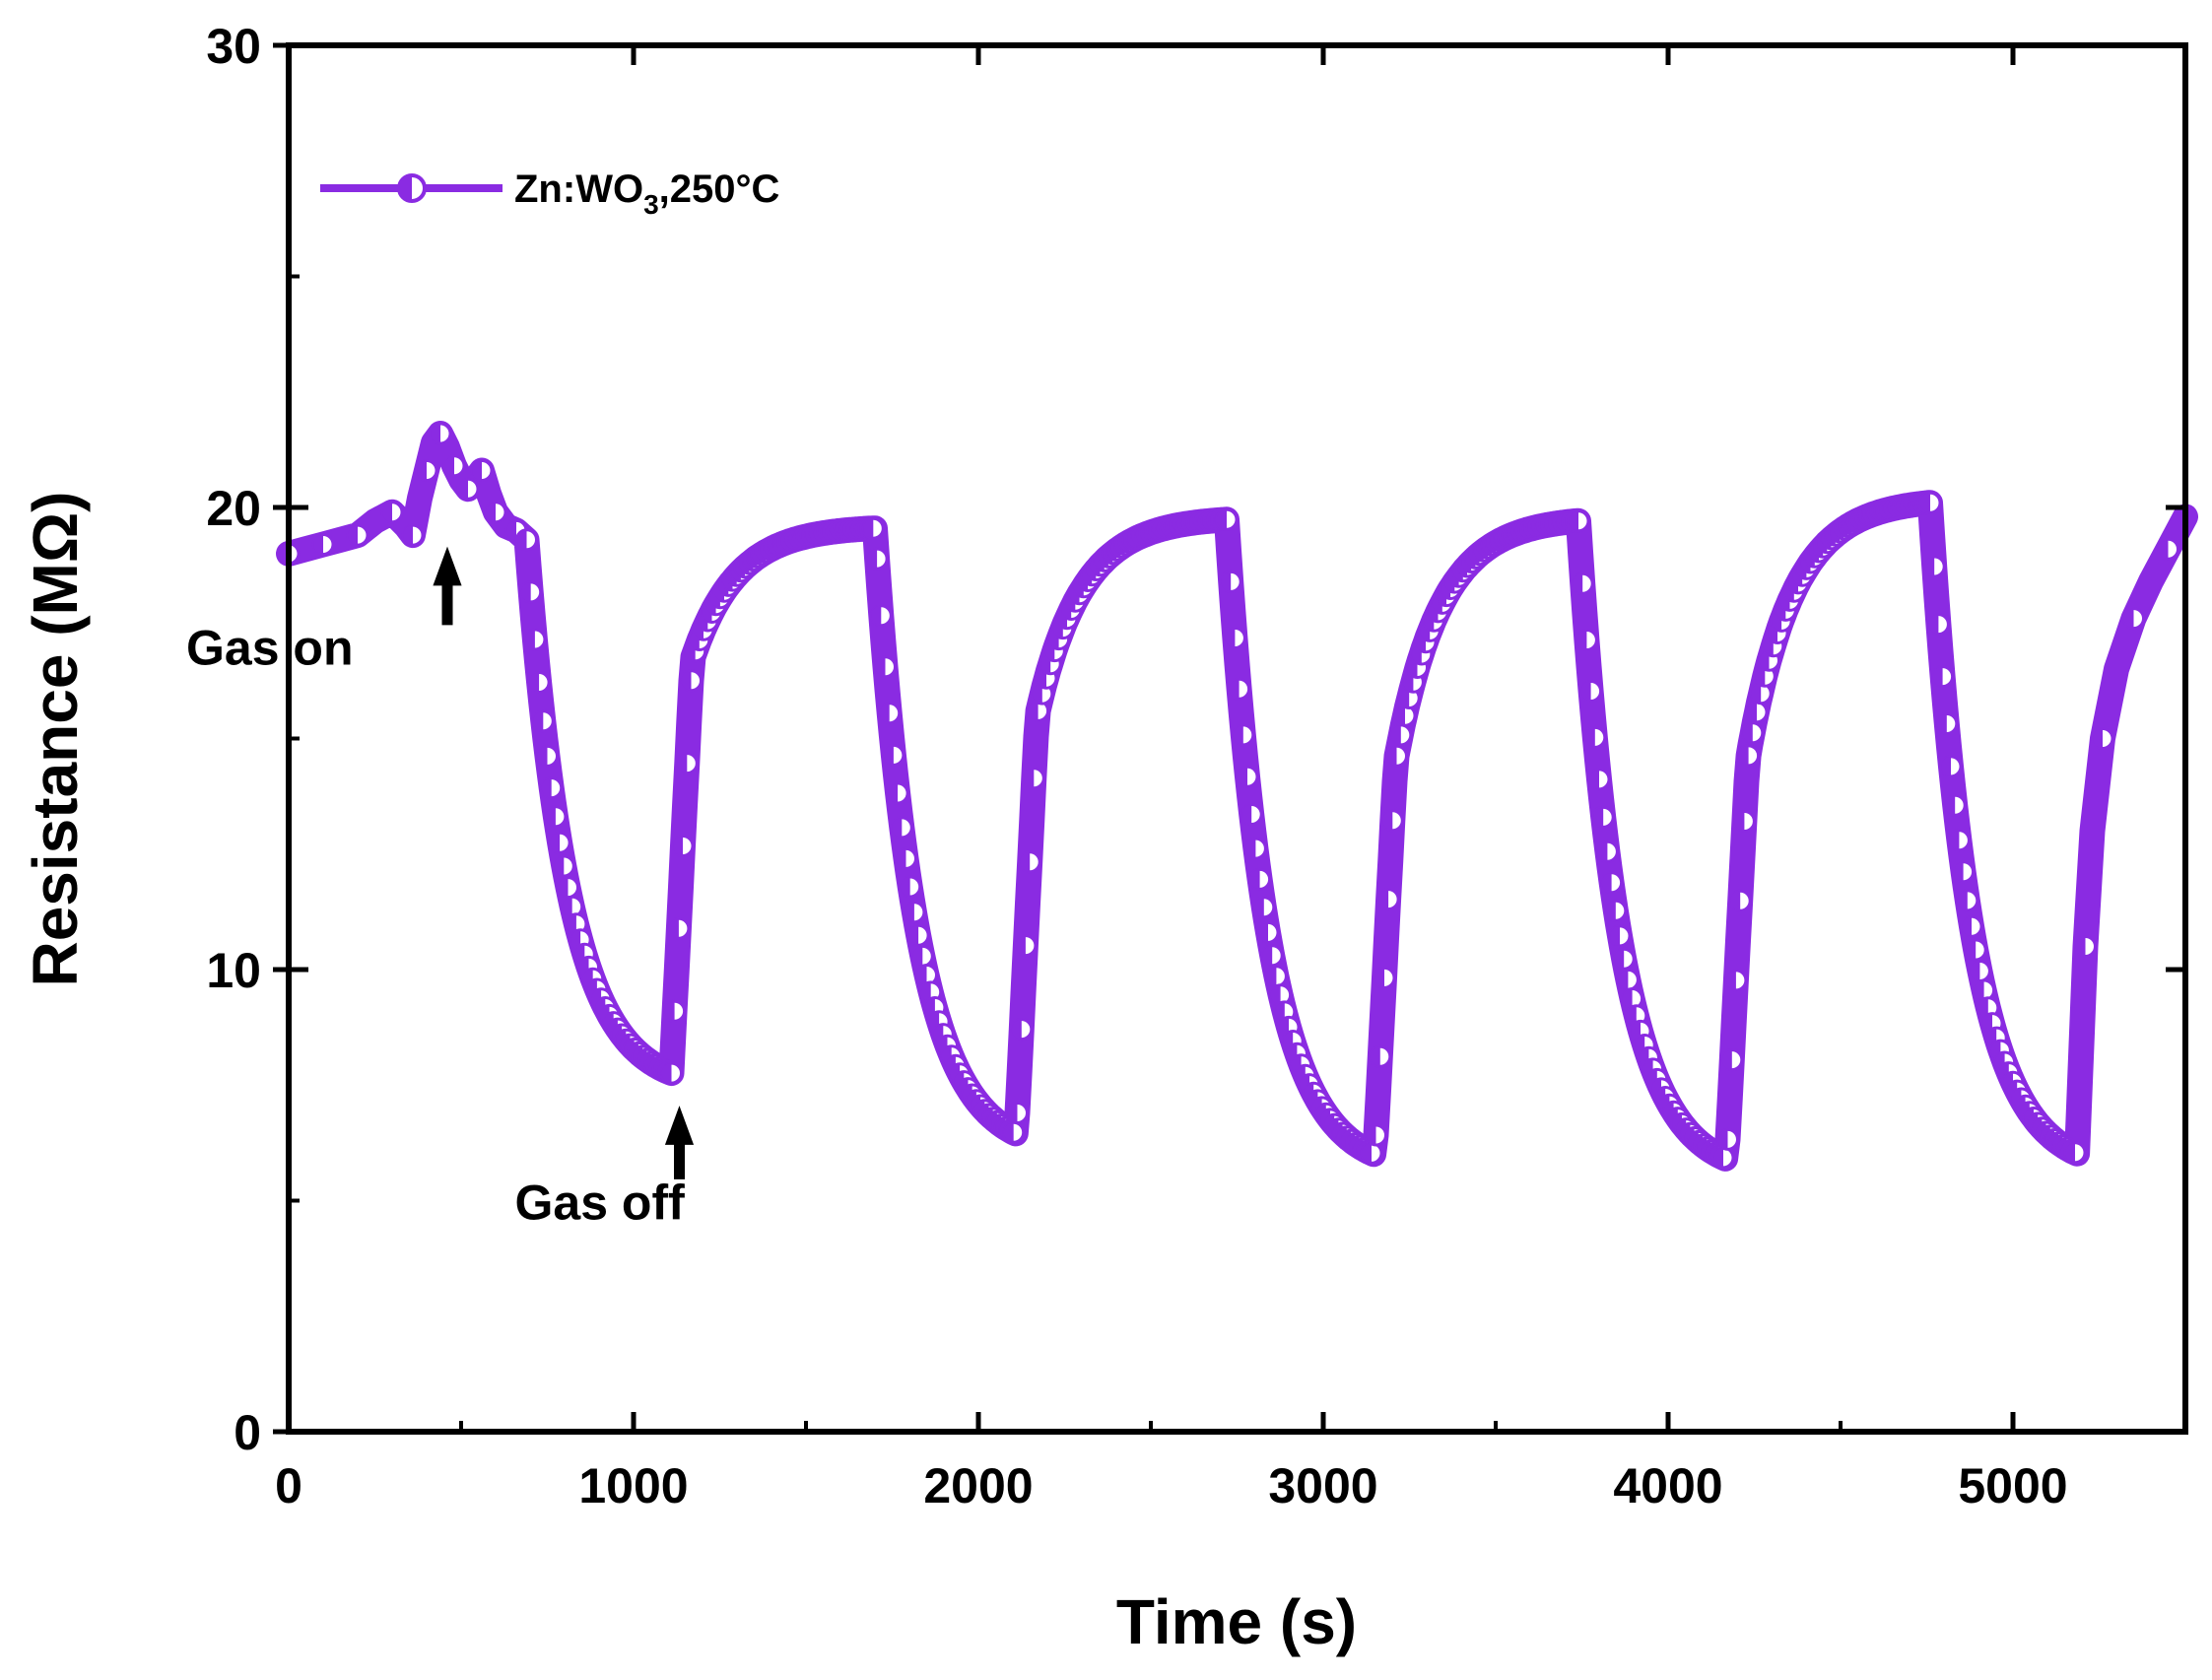 The height and width of the screenshot is (1680, 2212). What do you see at coordinates (978, 1485) in the screenshot?
I see `x-tick-label: 2000` at bounding box center [978, 1485].